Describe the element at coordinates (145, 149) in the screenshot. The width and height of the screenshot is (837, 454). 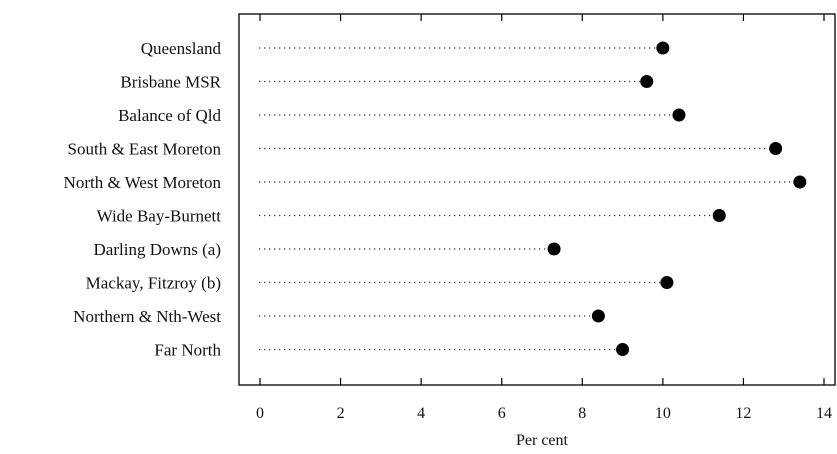
I see `category-label: South & East Moreton` at that location.